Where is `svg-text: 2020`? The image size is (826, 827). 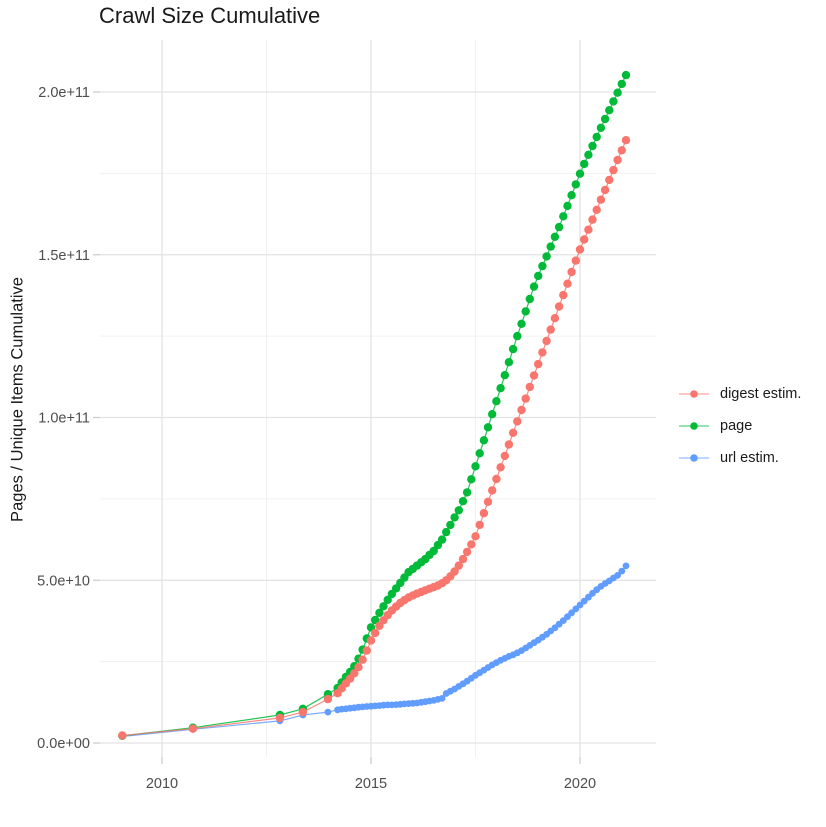 svg-text: 2020 is located at coordinates (580, 784).